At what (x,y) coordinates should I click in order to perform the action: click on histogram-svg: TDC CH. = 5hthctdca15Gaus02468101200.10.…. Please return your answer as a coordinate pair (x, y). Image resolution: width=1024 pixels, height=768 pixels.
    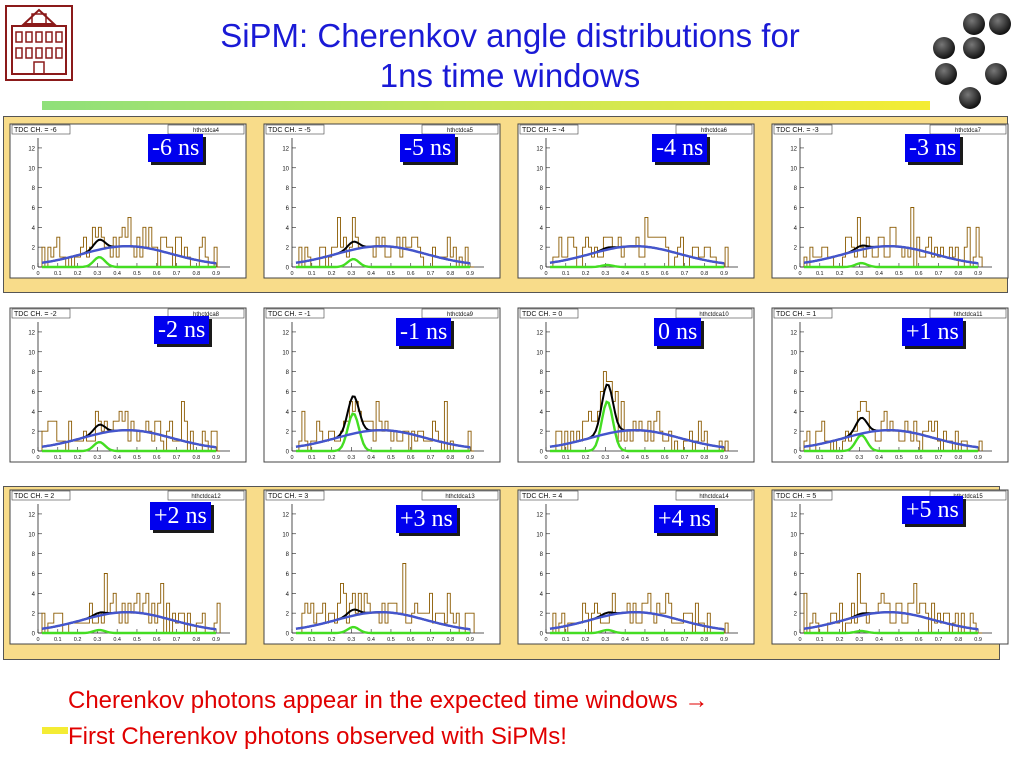
    Looking at the image, I should click on (890, 567).